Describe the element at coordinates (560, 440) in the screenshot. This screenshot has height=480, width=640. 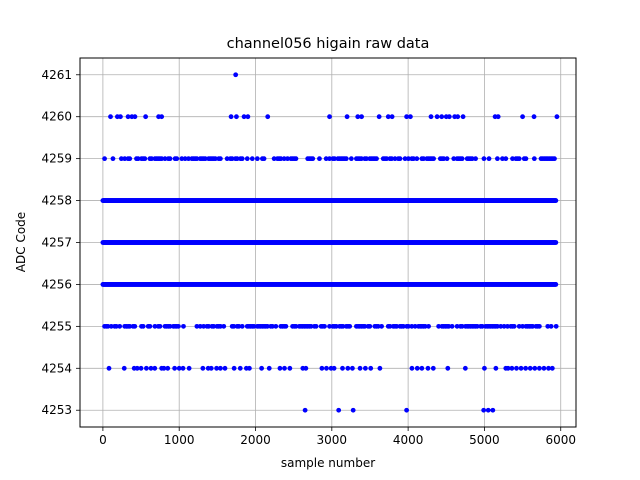
I see `x-tick-label: 6000` at that location.